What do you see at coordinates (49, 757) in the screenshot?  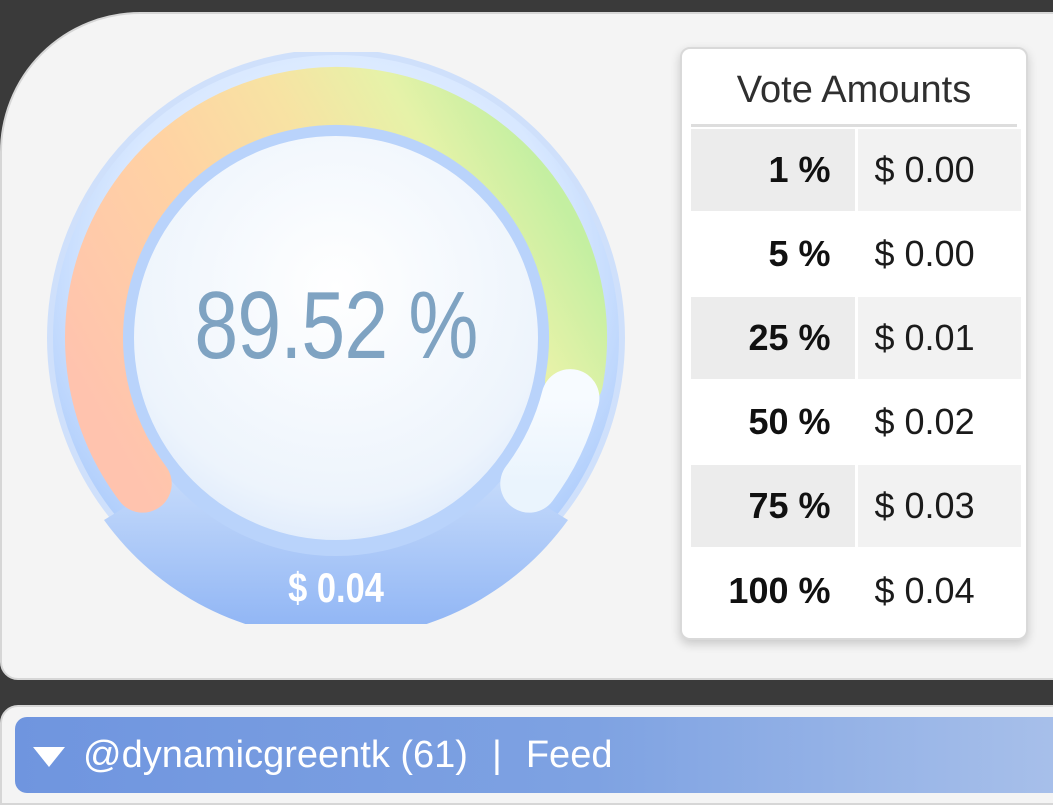 I see `caret-down-icon` at bounding box center [49, 757].